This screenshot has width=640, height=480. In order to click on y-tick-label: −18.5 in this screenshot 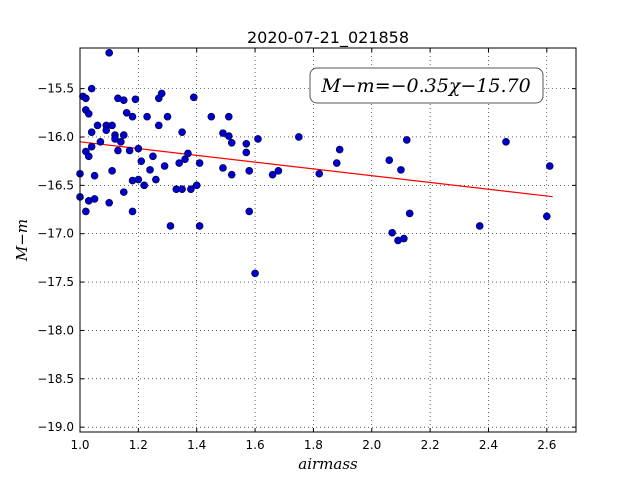, I will do `click(55, 379)`.